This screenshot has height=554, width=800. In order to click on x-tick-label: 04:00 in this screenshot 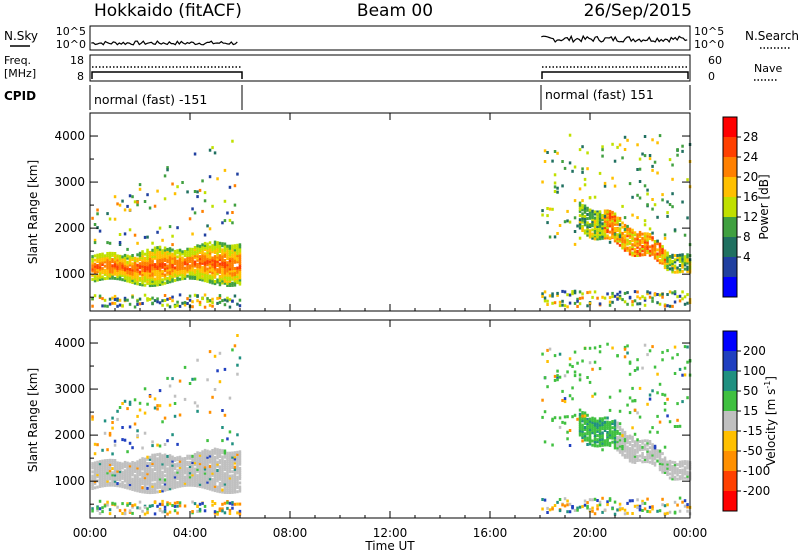, I will do `click(190, 533)`.